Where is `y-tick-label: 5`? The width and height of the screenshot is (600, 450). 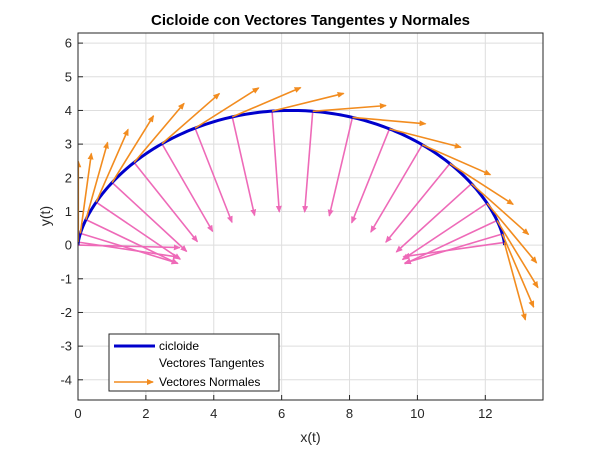 y-tick-label: 5 is located at coordinates (68, 76).